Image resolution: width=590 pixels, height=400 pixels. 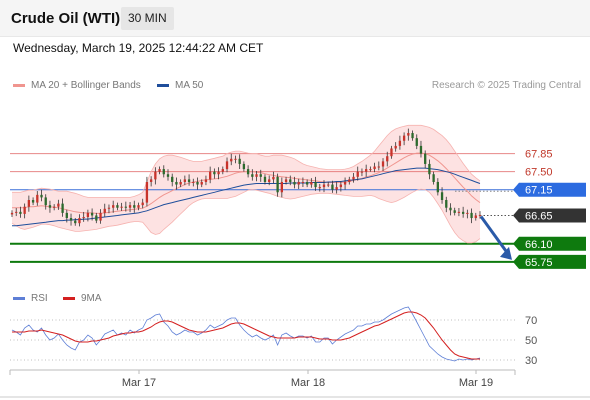 What do you see at coordinates (531, 321) in the screenshot?
I see `rsi-tick-70: 70` at bounding box center [531, 321].